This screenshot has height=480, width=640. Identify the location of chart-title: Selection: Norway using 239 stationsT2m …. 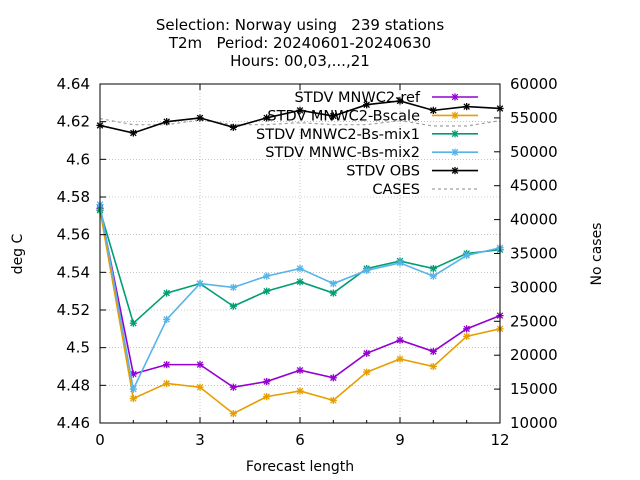
(300, 43).